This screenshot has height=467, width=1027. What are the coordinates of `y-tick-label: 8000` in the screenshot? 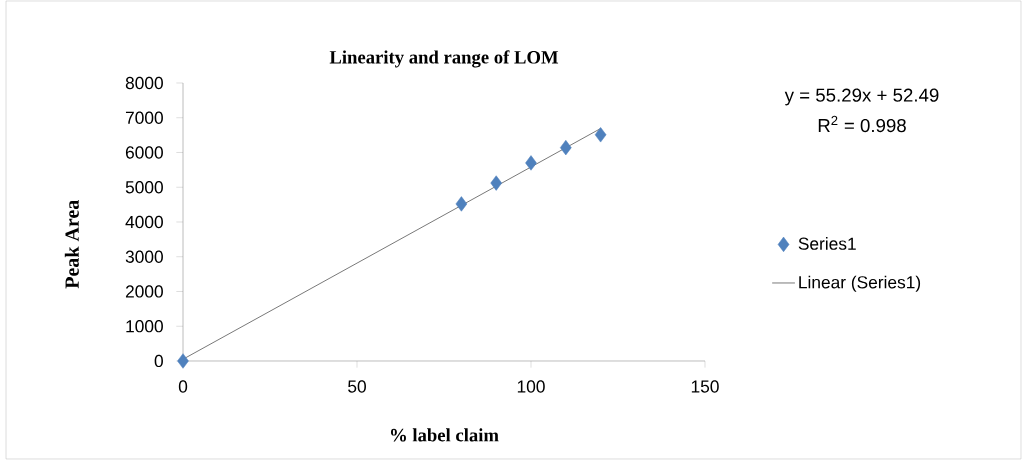 It's located at (144, 83).